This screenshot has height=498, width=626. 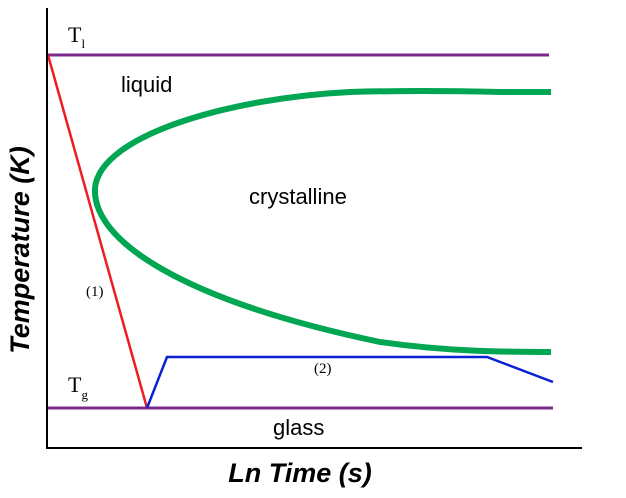 What do you see at coordinates (323, 369) in the screenshot?
I see `path-2-label: (2)` at bounding box center [323, 369].